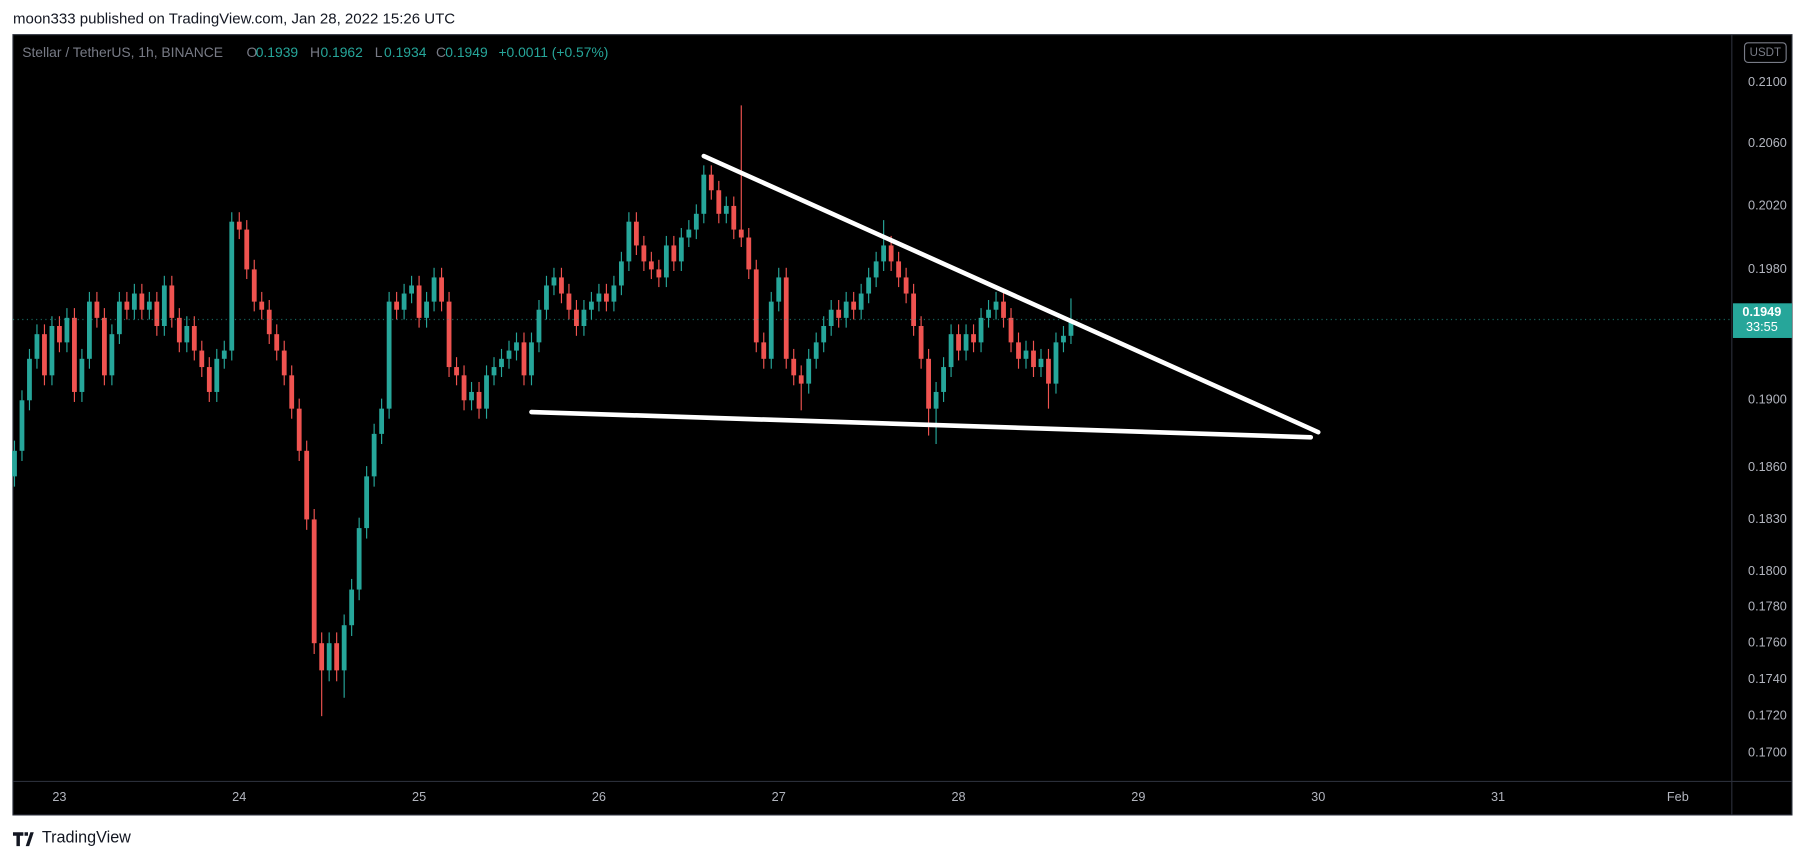 This screenshot has height=860, width=1813. What do you see at coordinates (599, 796) in the screenshot?
I see `x-tick-label: 26` at bounding box center [599, 796].